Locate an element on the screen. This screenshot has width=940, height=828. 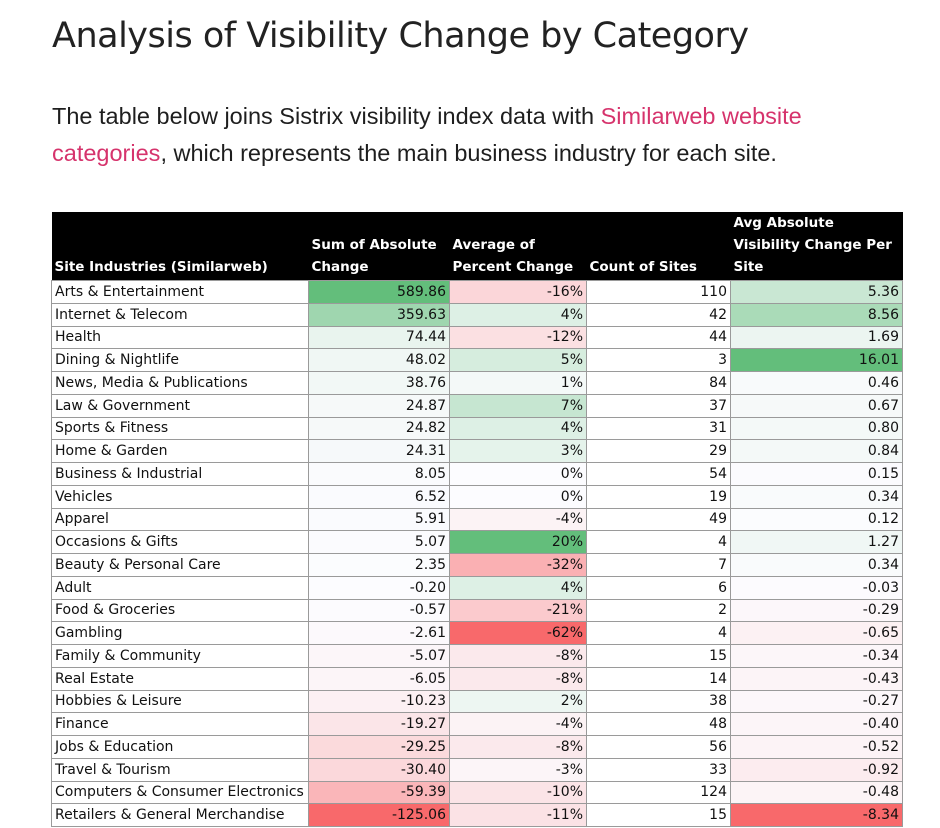
average-percent-change-cell: 7% is located at coordinates (518, 405).